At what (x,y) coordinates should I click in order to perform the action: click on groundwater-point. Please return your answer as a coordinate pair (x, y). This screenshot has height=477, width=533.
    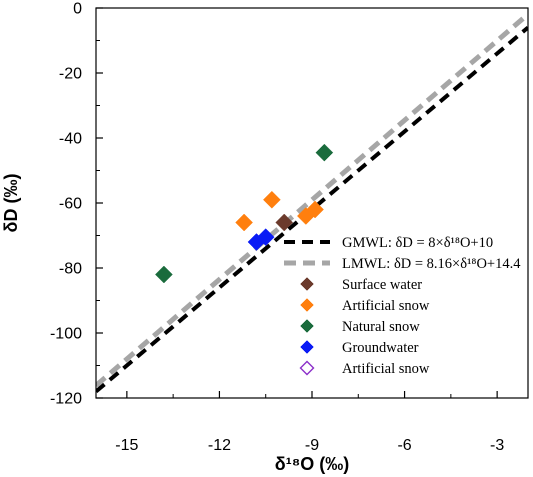
    Looking at the image, I should click on (265, 237).